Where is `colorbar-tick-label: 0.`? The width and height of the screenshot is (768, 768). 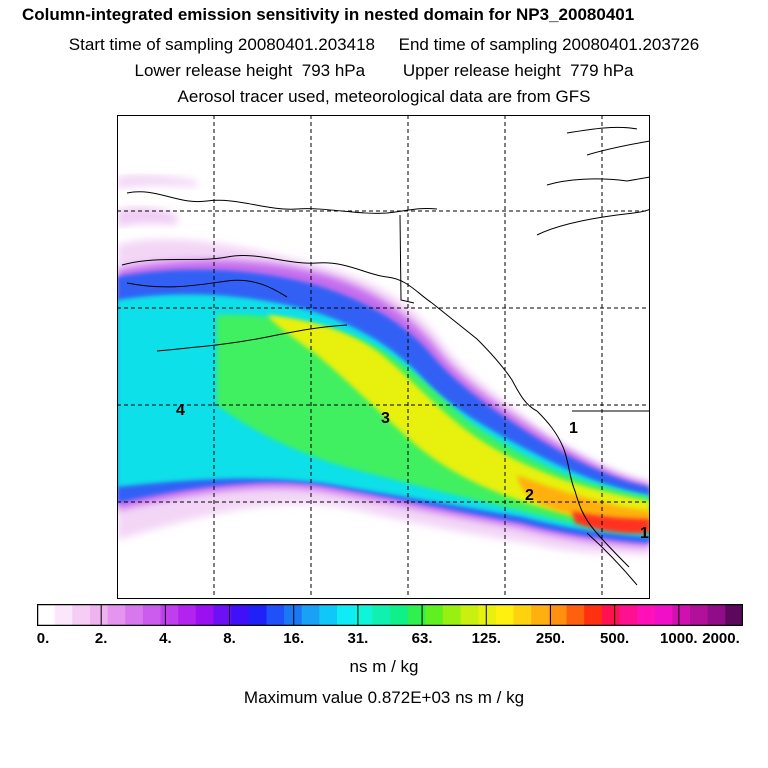 colorbar-tick-label: 0. is located at coordinates (43, 638).